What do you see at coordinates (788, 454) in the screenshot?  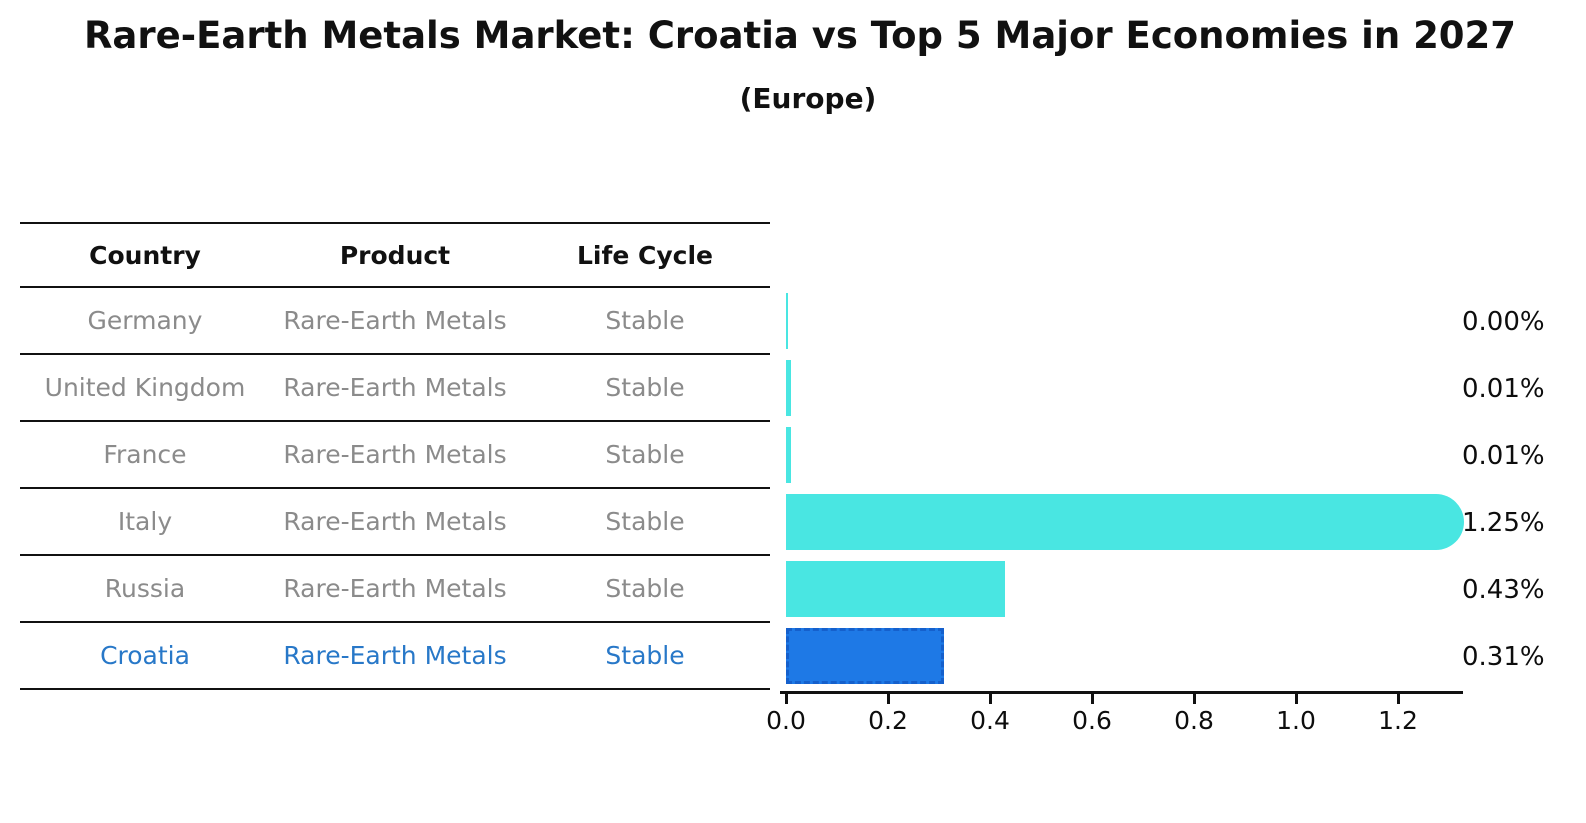 I see `bar-france` at bounding box center [788, 454].